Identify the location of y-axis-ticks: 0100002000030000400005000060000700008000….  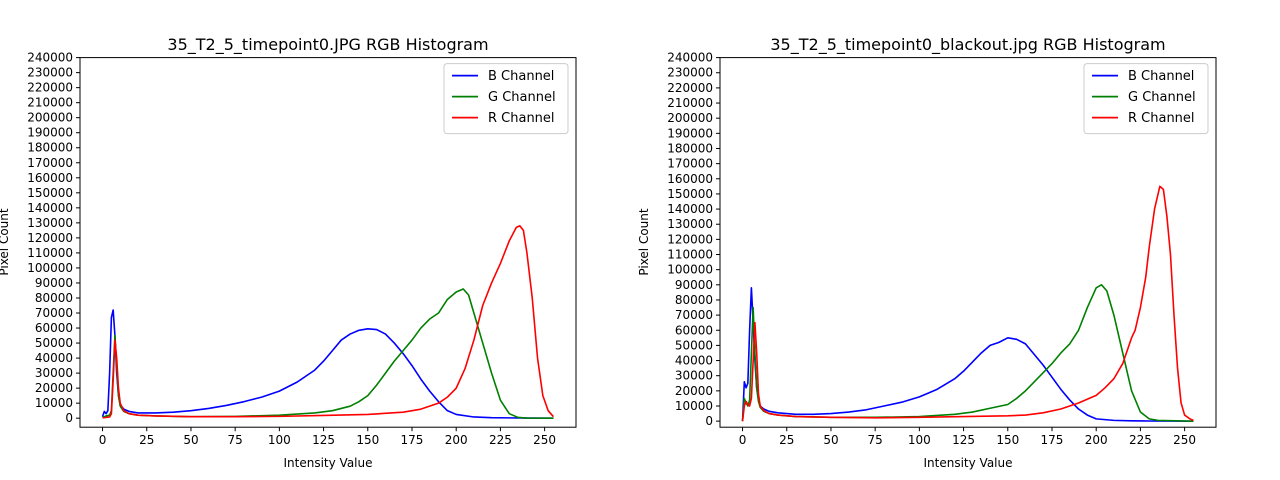
(53, 238).